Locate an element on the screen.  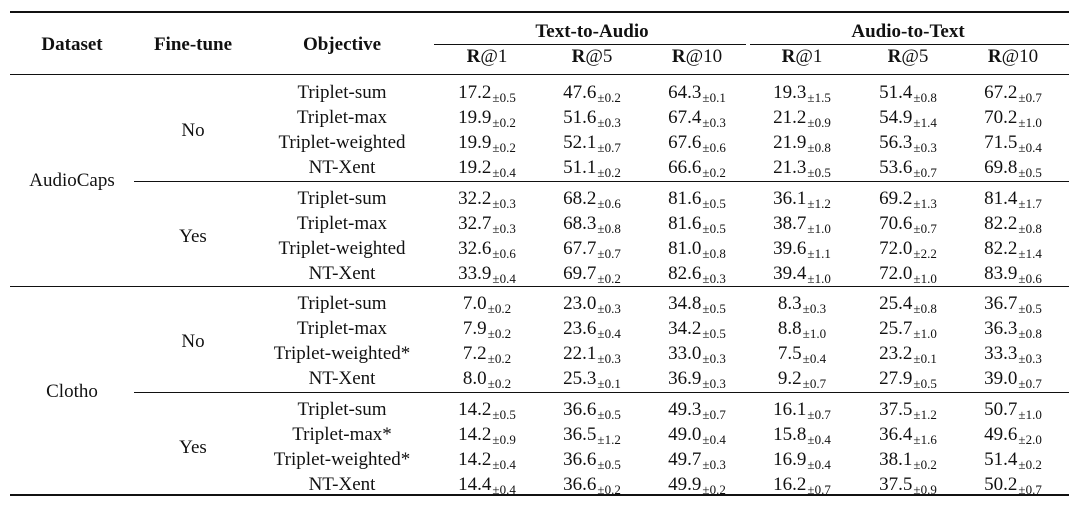
table-cell: 17.2±0.5 is located at coordinates (487, 93).